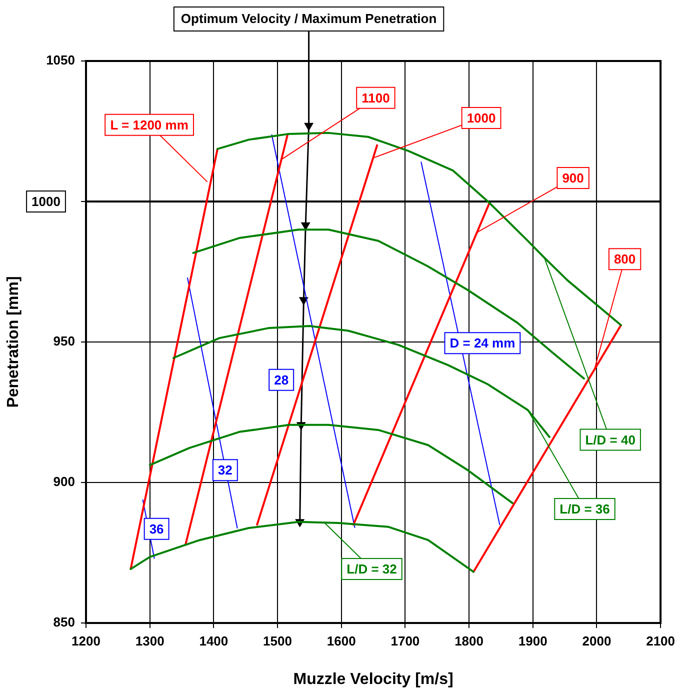 The height and width of the screenshot is (693, 681). Describe the element at coordinates (376, 98) in the screenshot. I see `annotation: 1100` at that location.